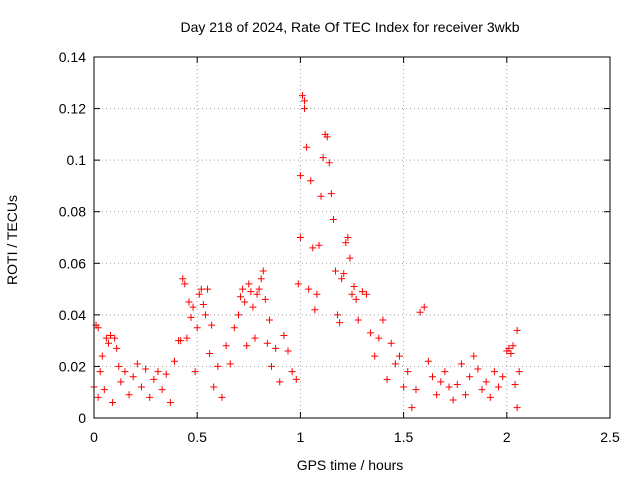 Image resolution: width=640 pixels, height=480 pixels. Describe the element at coordinates (82, 418) in the screenshot. I see `y-tick-label: 0` at that location.